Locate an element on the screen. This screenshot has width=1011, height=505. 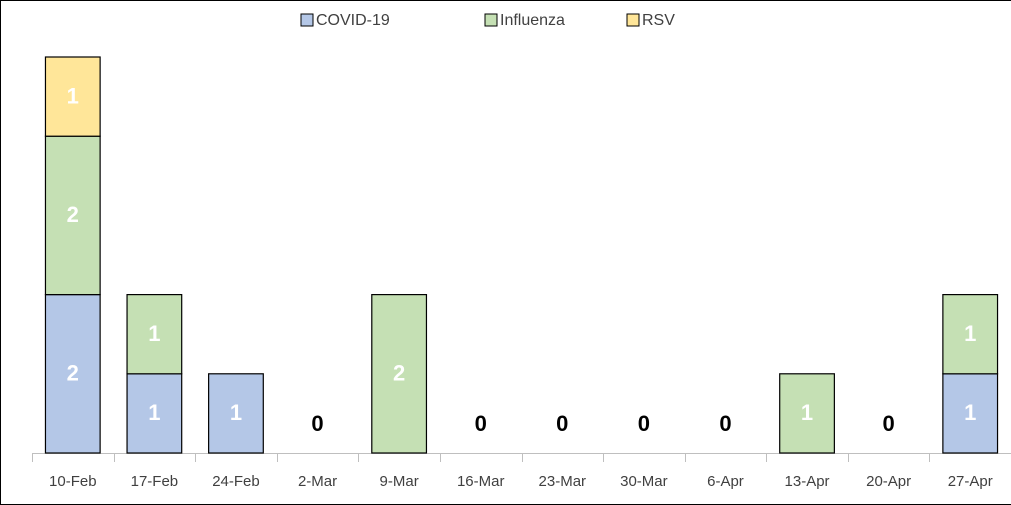
x-tick-label: 17-Feb is located at coordinates (155, 481).